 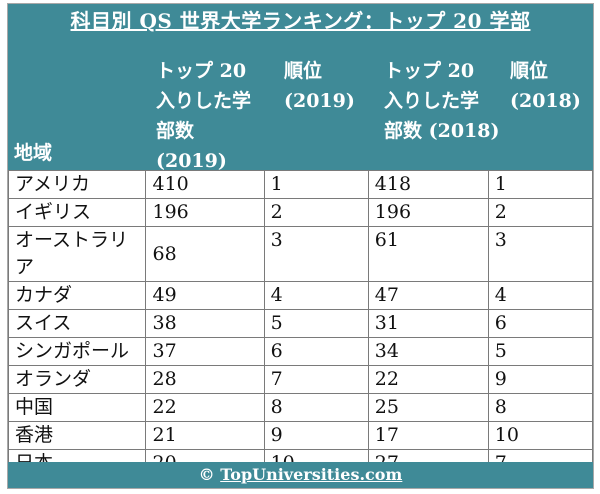 I want to click on rank-2019-cell: 6, so click(x=316, y=351).